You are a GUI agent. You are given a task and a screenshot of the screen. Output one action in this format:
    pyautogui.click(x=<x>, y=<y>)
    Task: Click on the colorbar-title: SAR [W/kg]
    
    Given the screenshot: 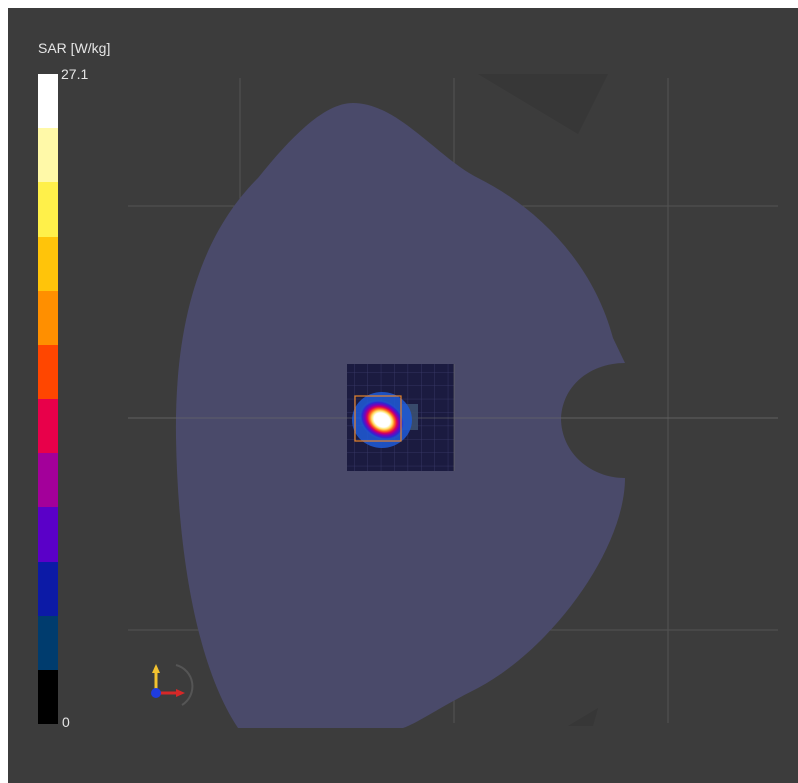 What is the action you would take?
    pyautogui.click(x=74, y=48)
    